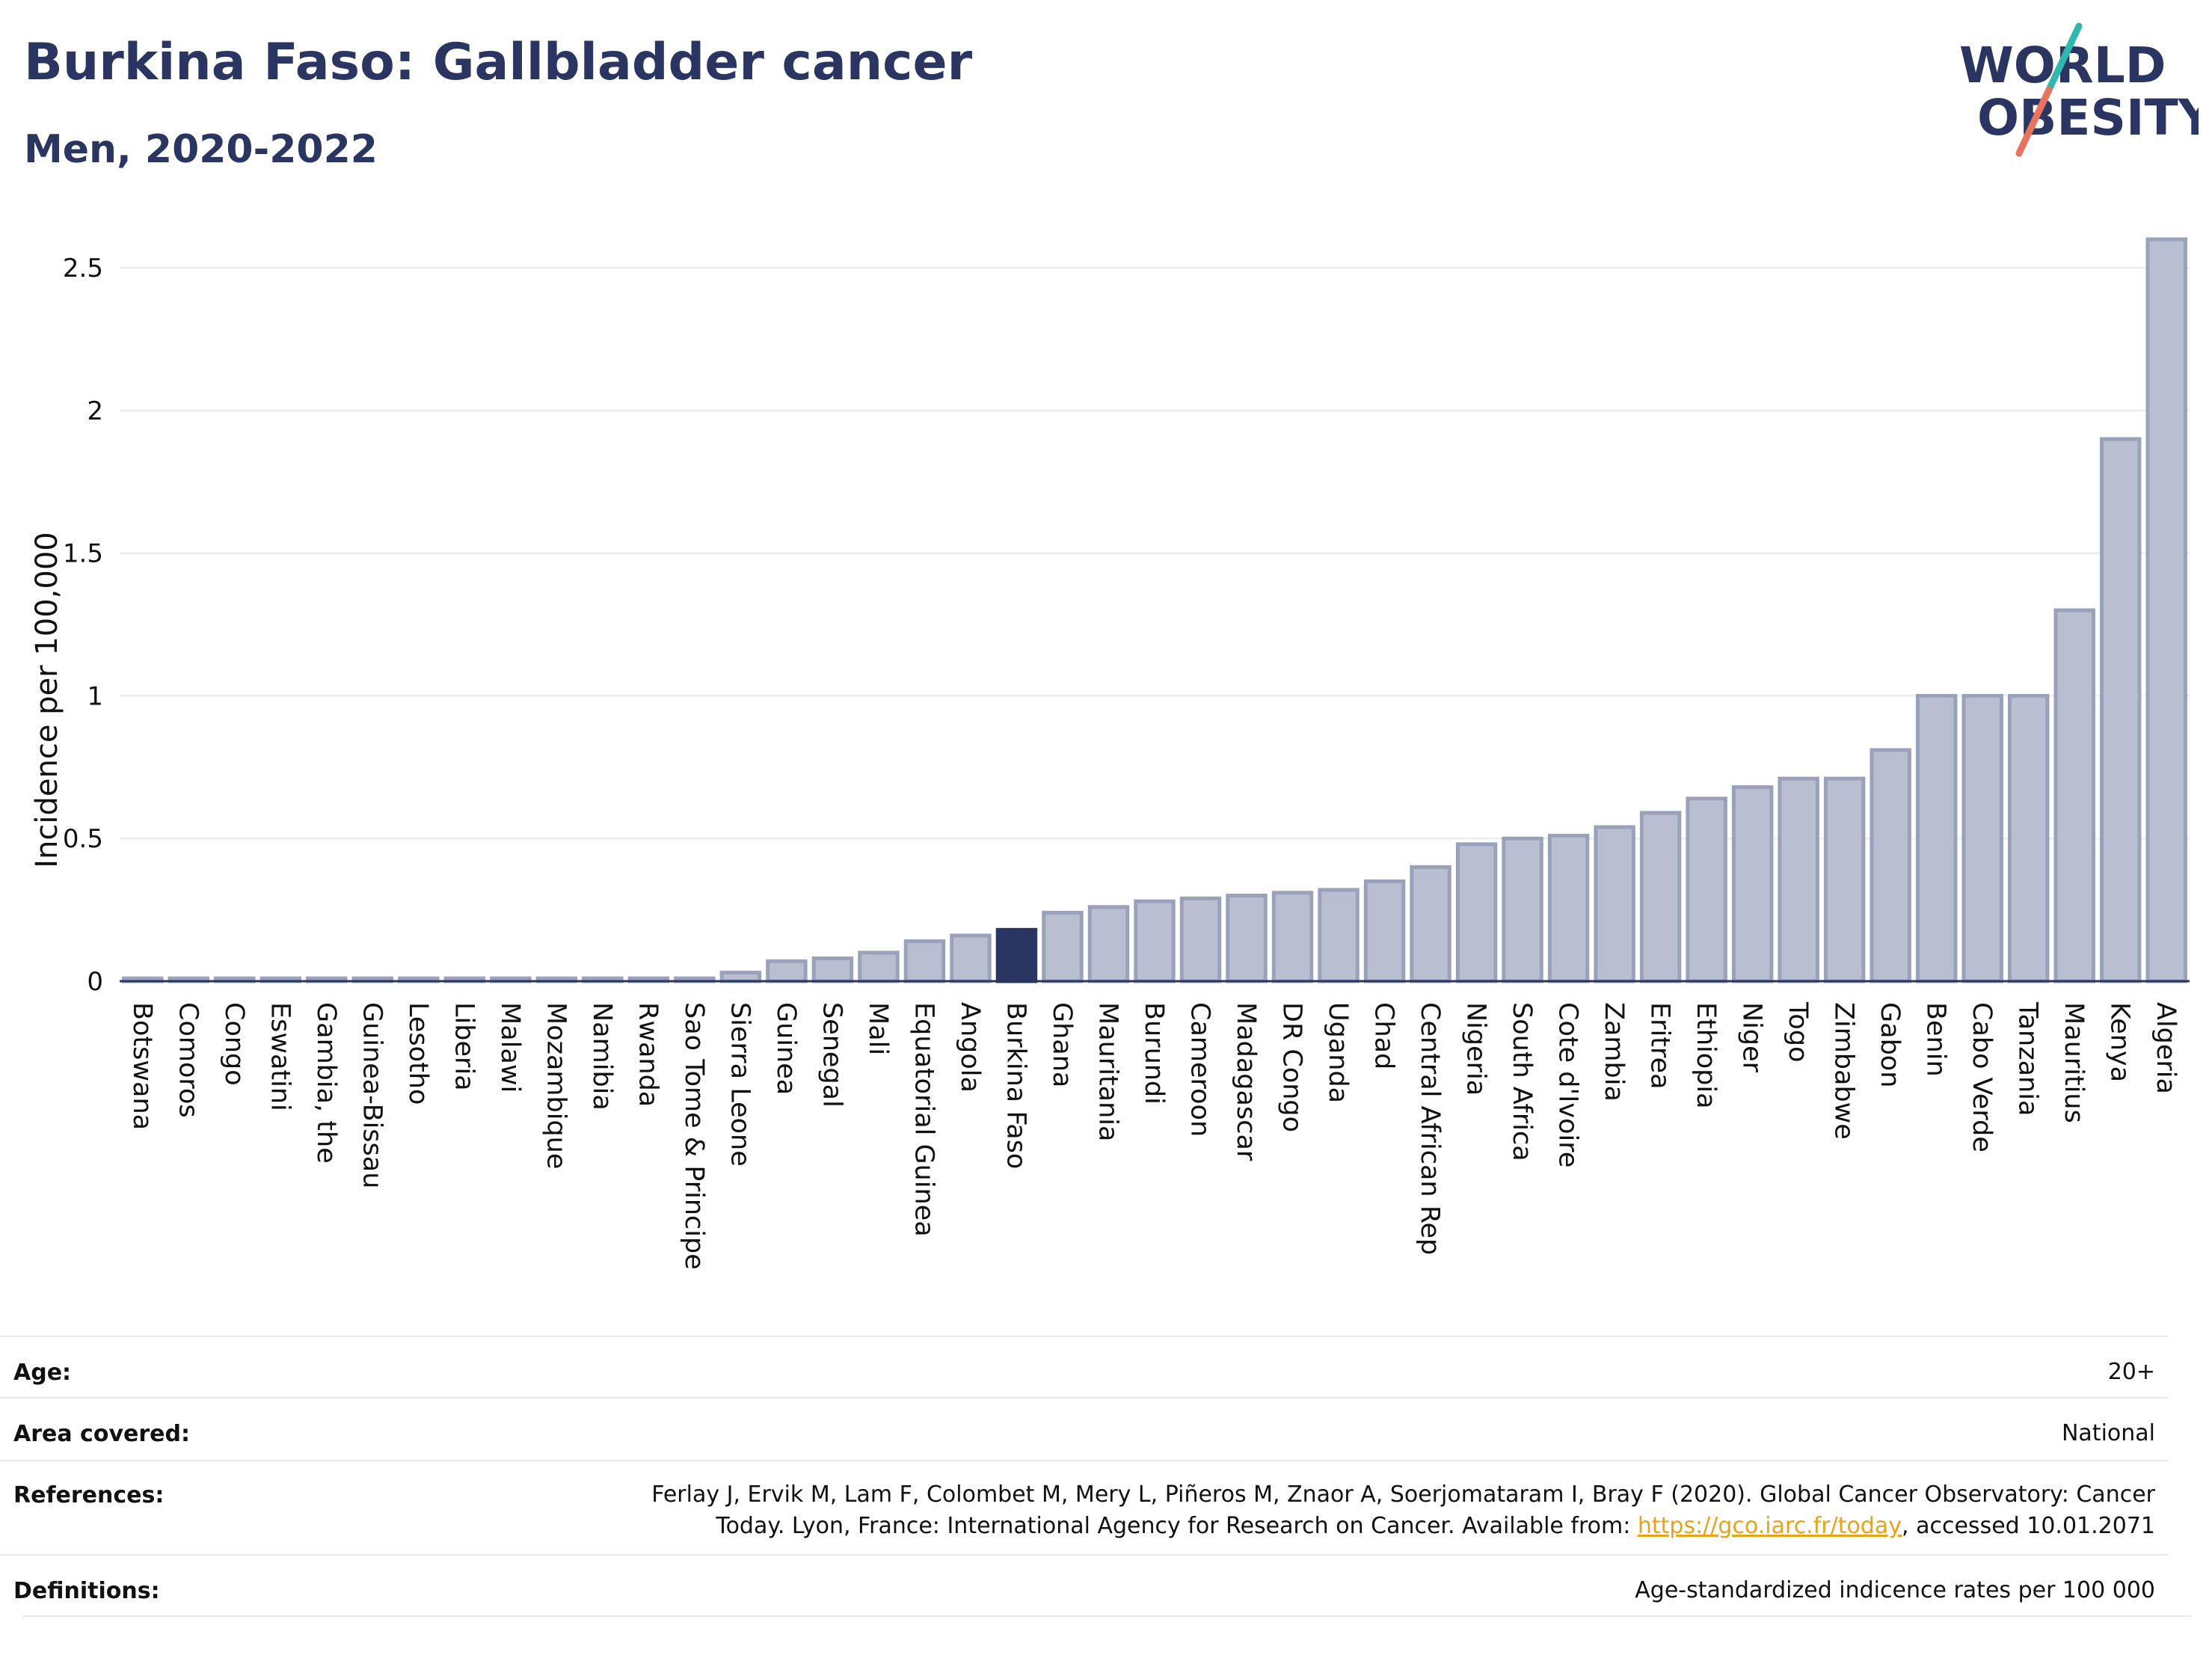  What do you see at coordinates (510, 1047) in the screenshot?
I see `x-tick-label: Malawi` at bounding box center [510, 1047].